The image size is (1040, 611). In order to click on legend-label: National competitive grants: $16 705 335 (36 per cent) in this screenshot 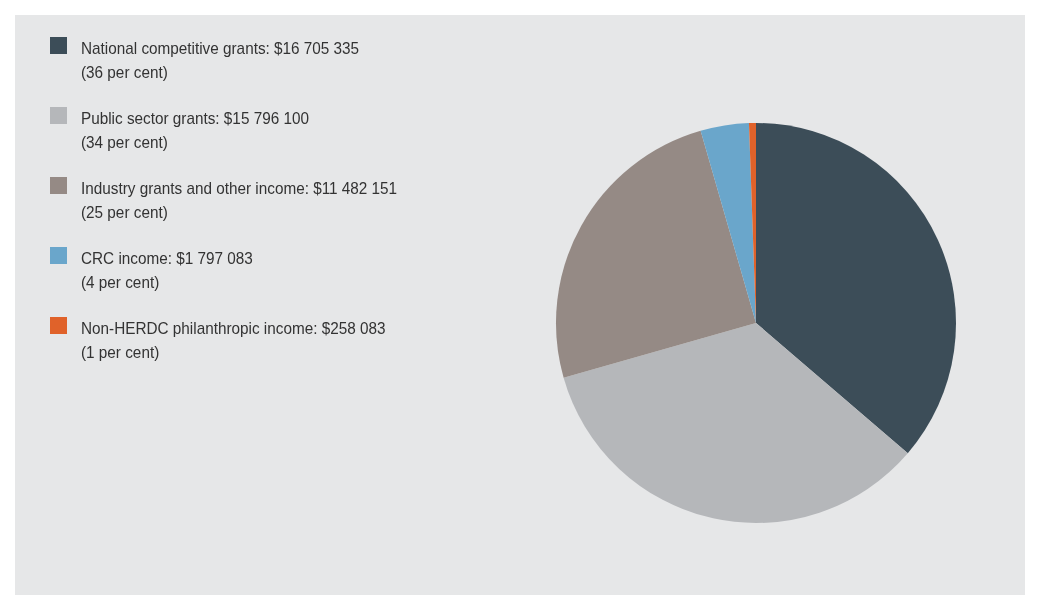, I will do `click(220, 61)`.